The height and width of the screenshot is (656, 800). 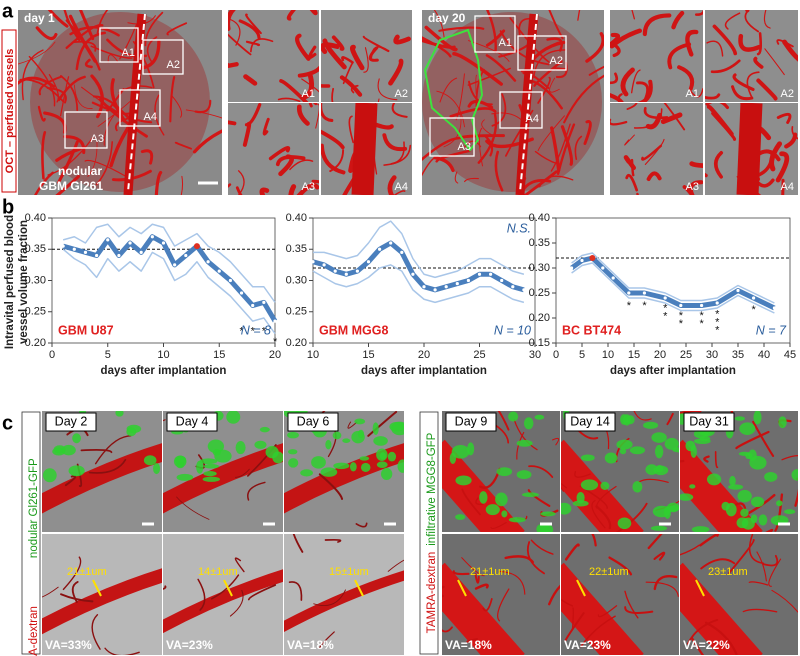 What do you see at coordinates (102, 601) in the screenshot?
I see `vessel-main` at bounding box center [102, 601].